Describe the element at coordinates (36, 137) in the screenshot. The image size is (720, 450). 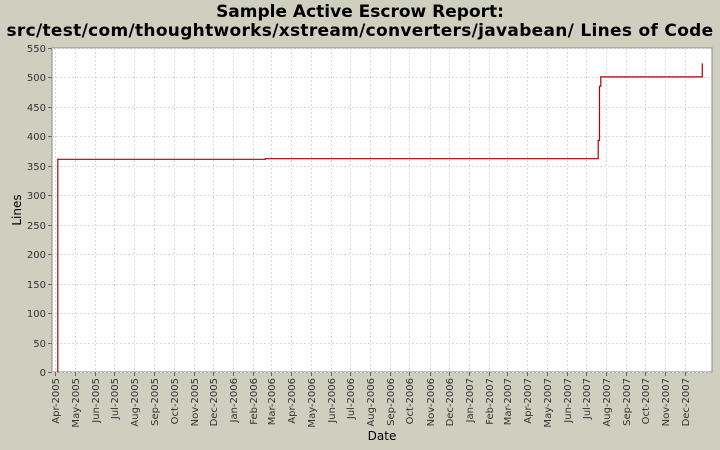
I see `y-tick-label: 400` at that location.